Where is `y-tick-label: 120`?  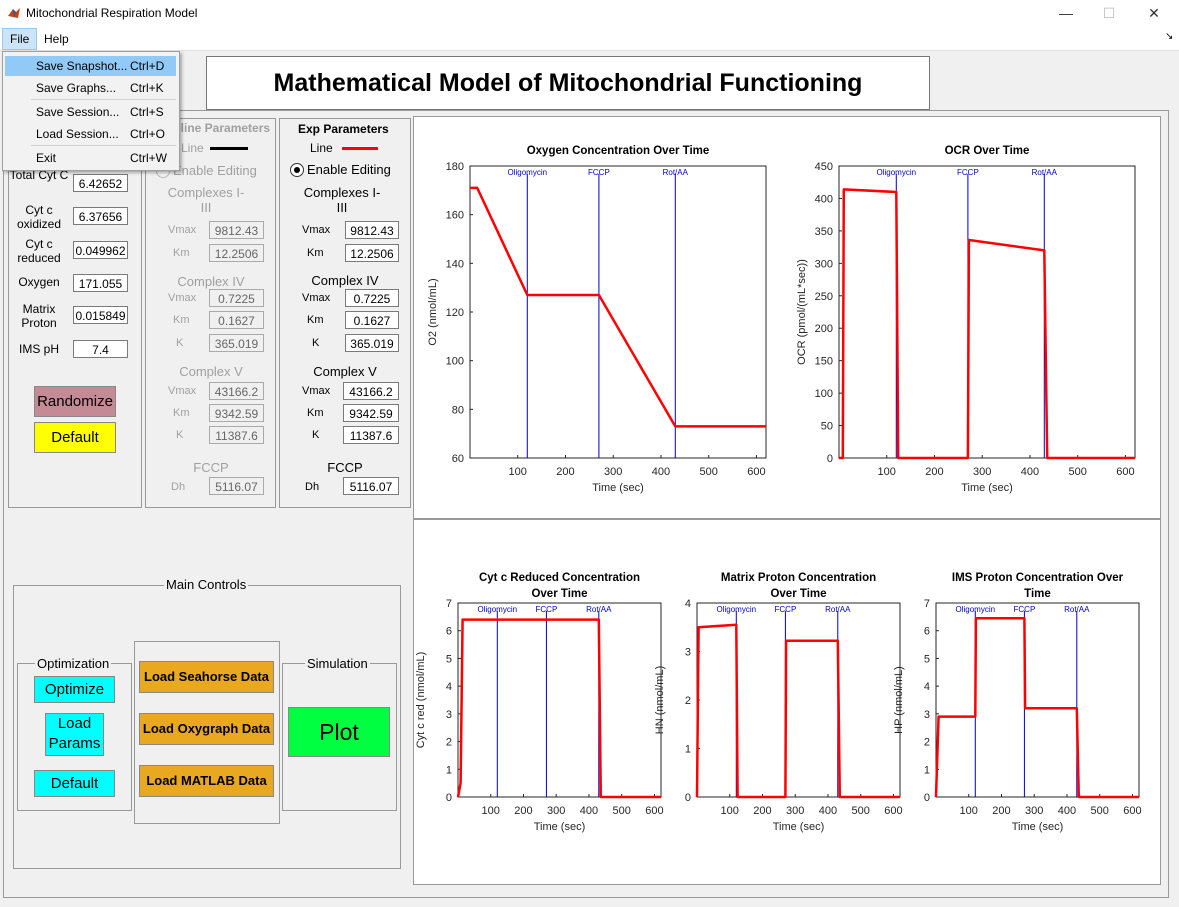
y-tick-label: 120 is located at coordinates (455, 313).